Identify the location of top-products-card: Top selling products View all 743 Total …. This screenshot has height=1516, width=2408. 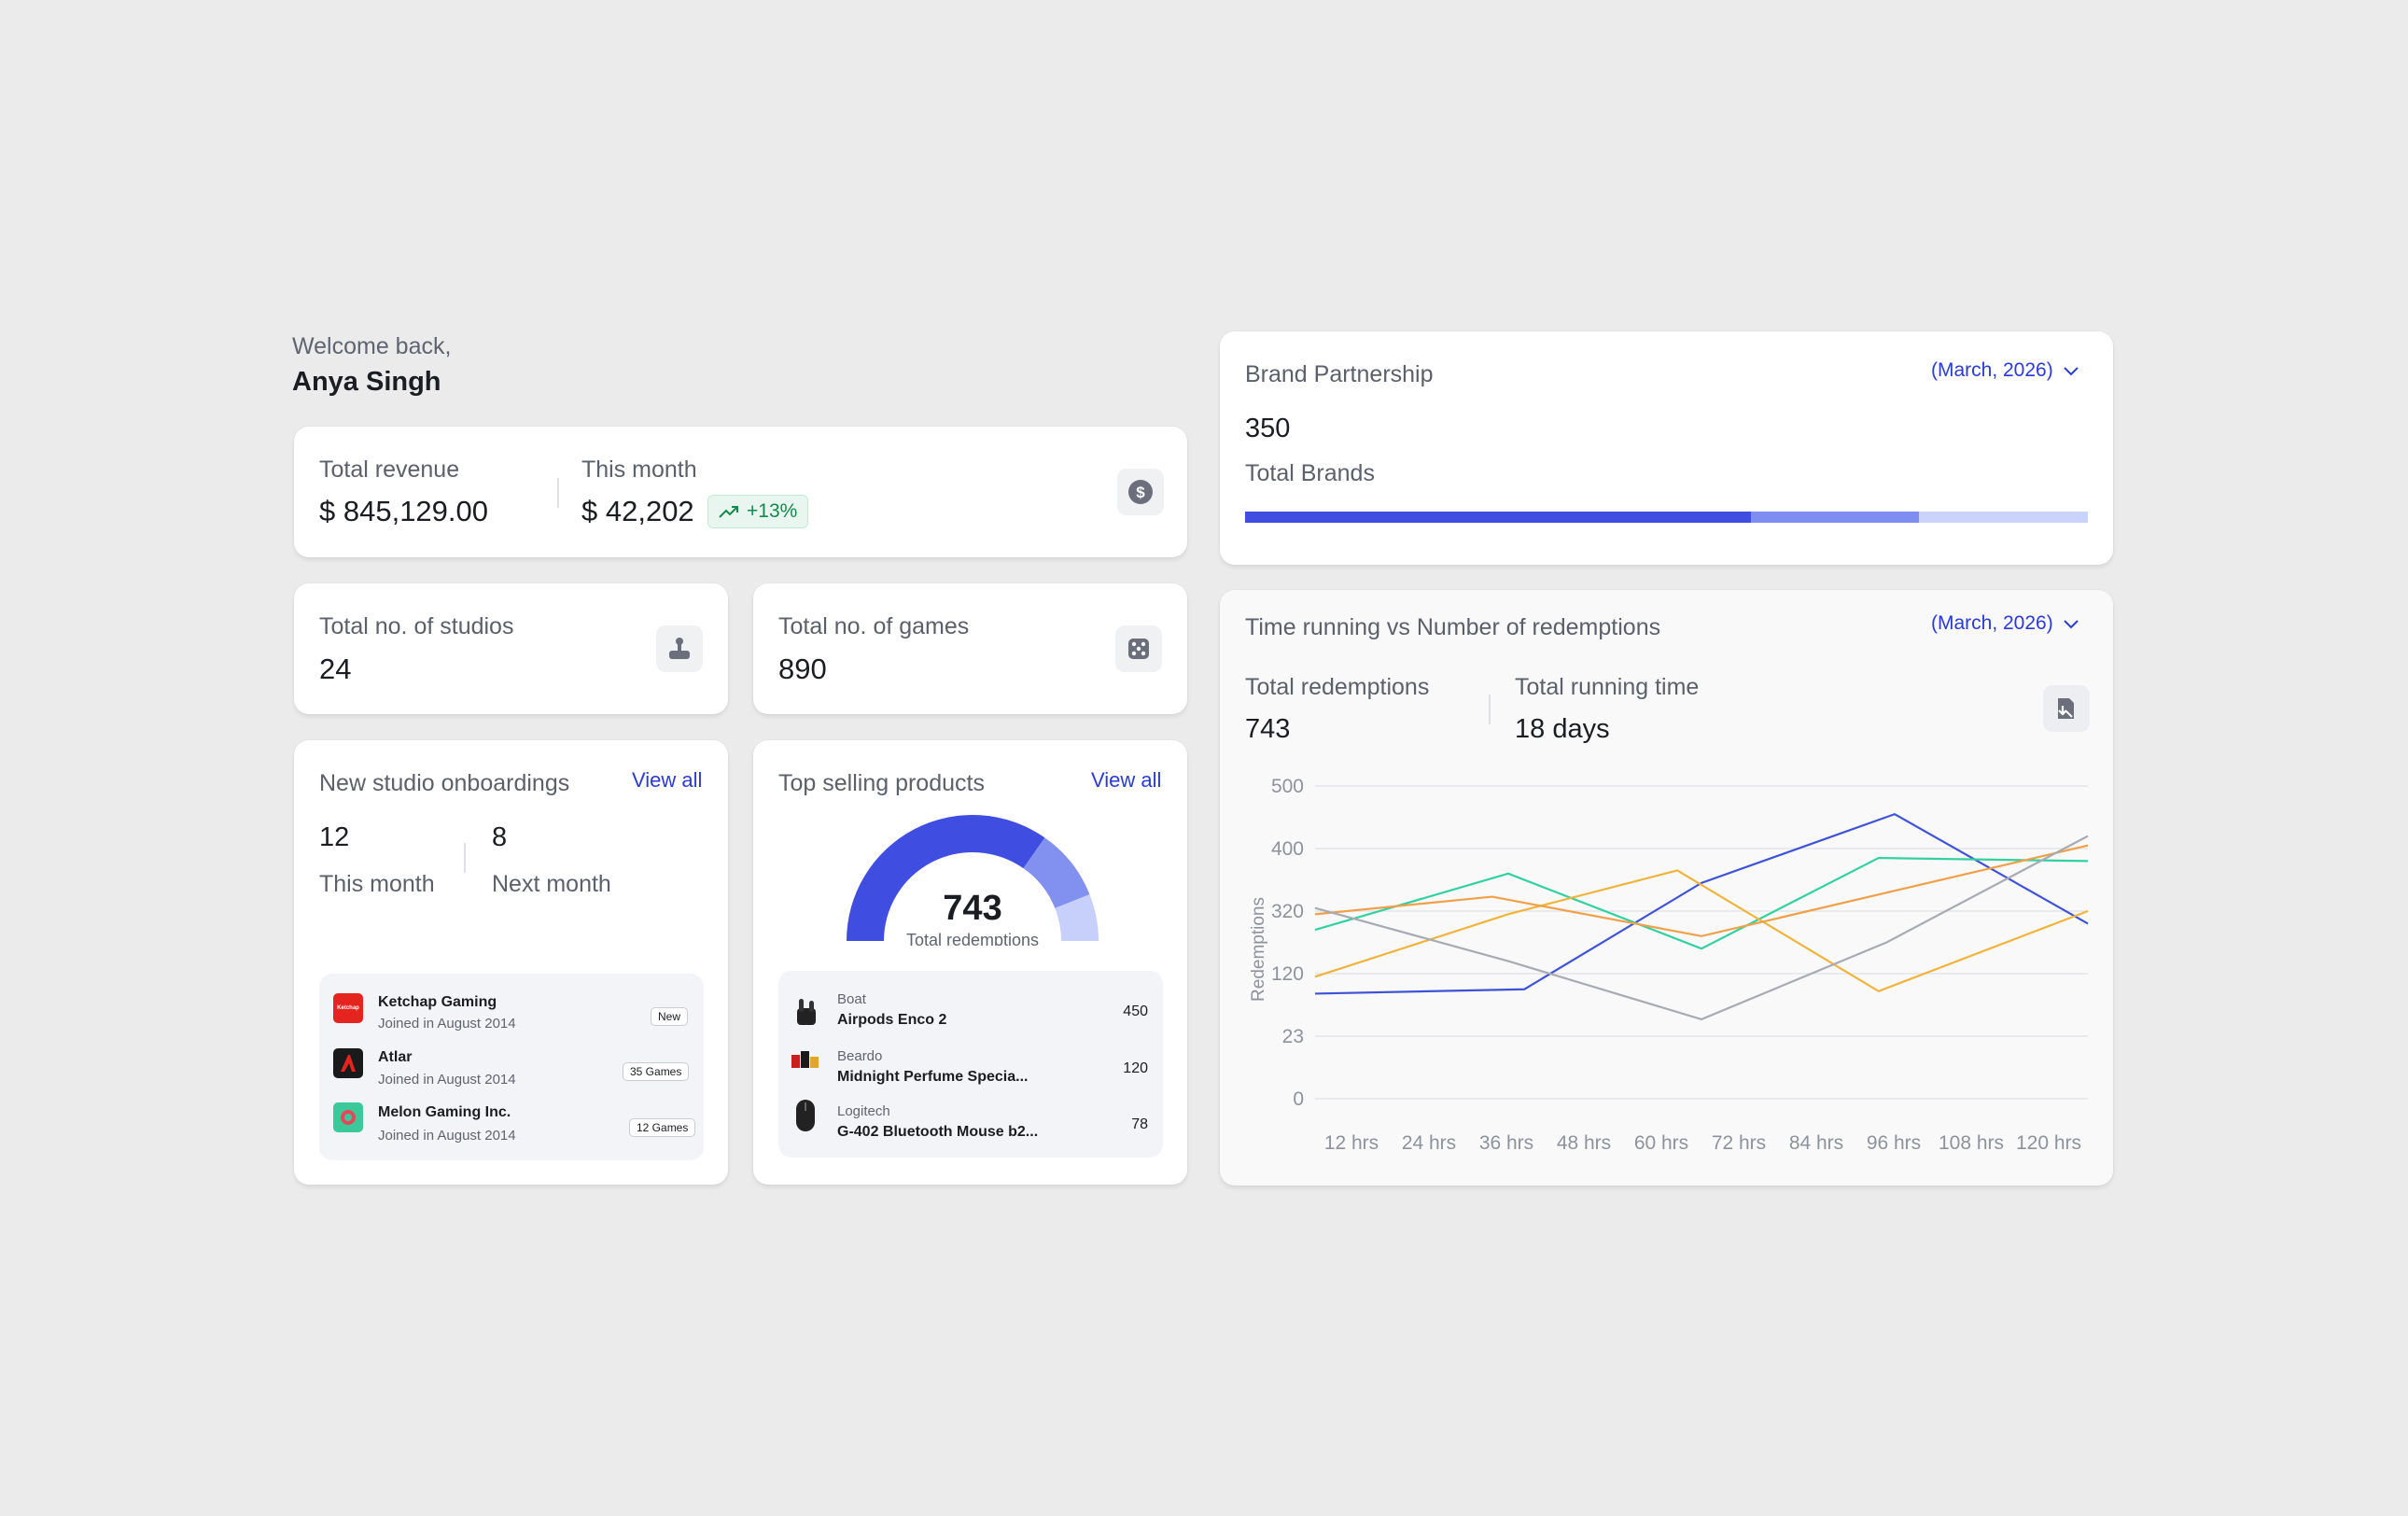
(970, 962).